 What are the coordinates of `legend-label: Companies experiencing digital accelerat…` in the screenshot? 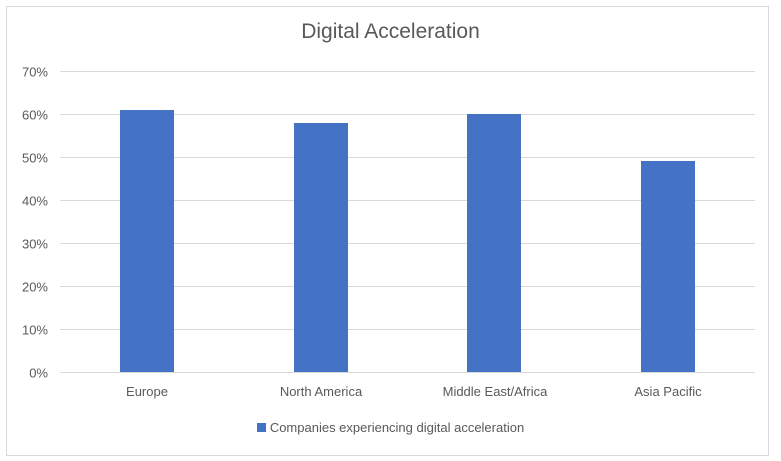 It's located at (397, 427).